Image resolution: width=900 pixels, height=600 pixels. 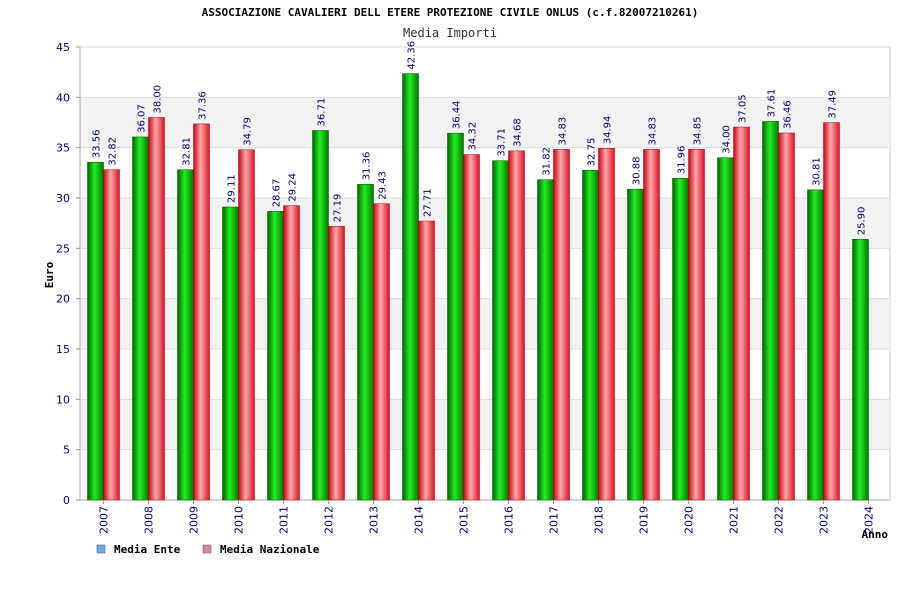 What do you see at coordinates (63, 148) in the screenshot?
I see `y-tick-label: 35` at bounding box center [63, 148].